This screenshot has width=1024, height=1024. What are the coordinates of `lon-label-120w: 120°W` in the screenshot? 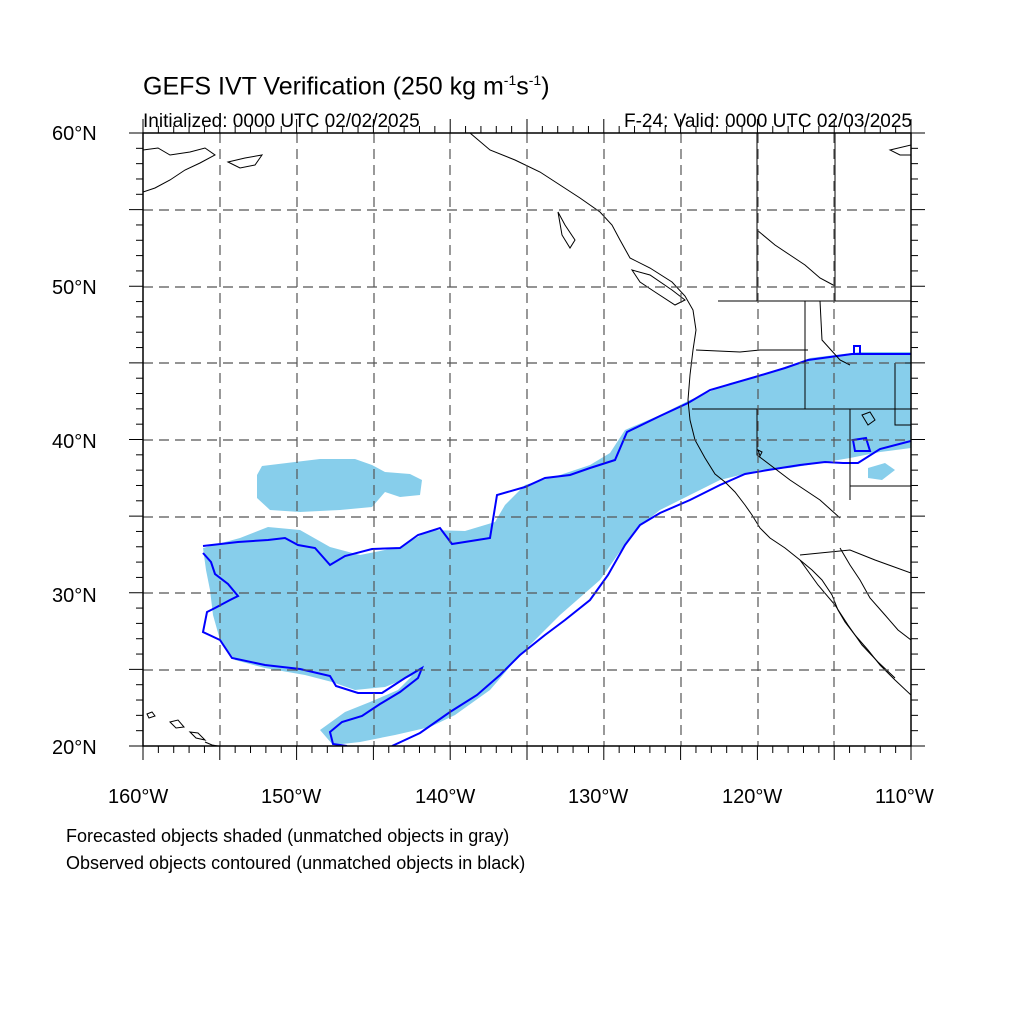 It's located at (752, 797).